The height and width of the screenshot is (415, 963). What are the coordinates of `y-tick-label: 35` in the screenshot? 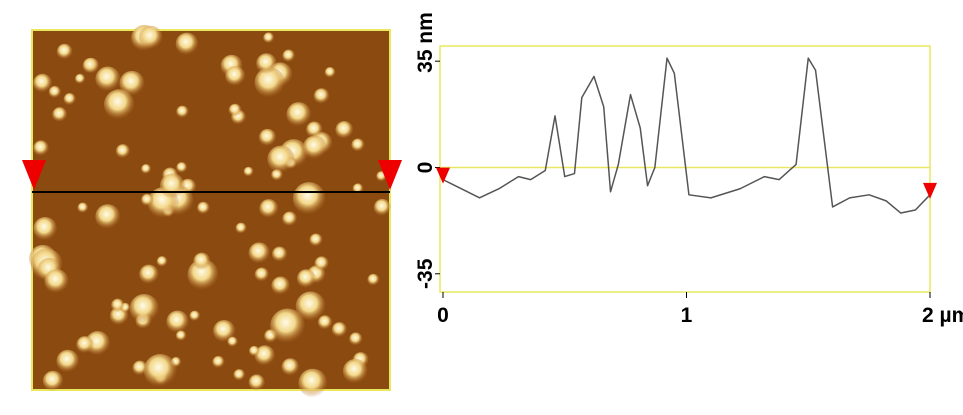 It's located at (425, 61).